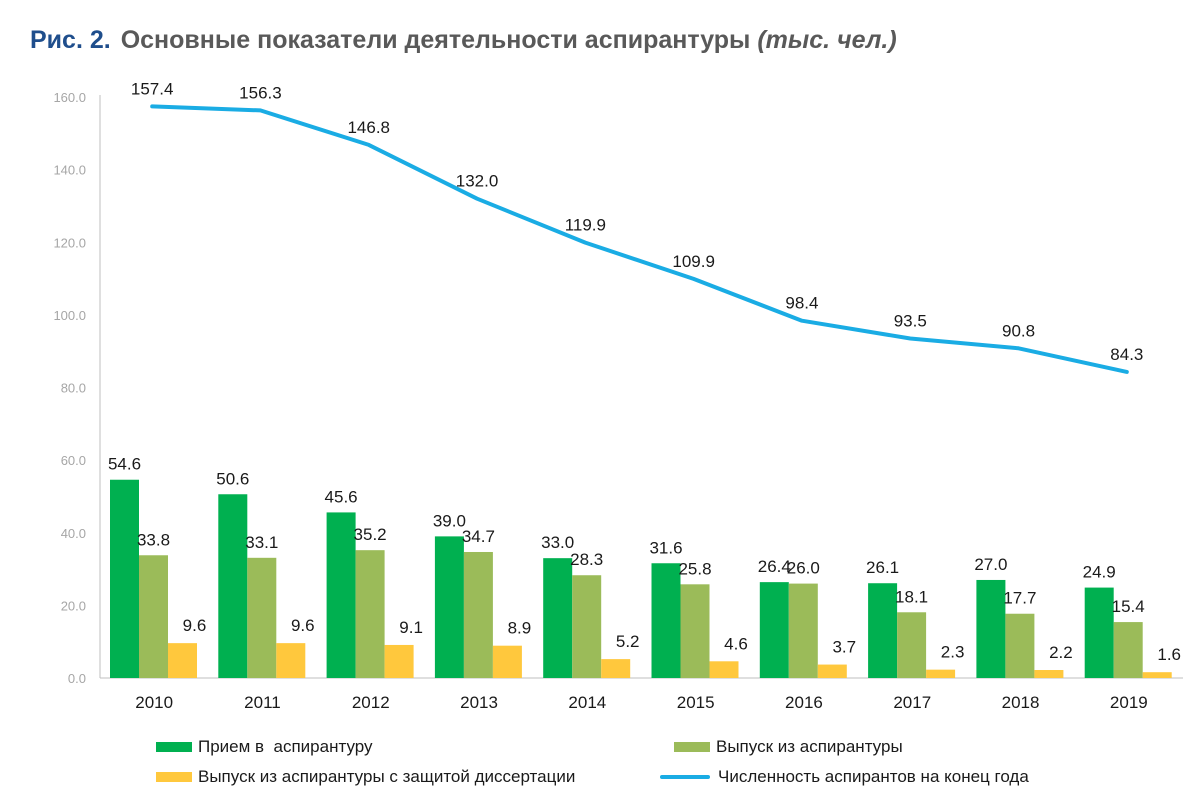 This screenshot has width=1200, height=802. Describe the element at coordinates (801, 303) in the screenshot. I see `data-label-total: 98.4` at that location.